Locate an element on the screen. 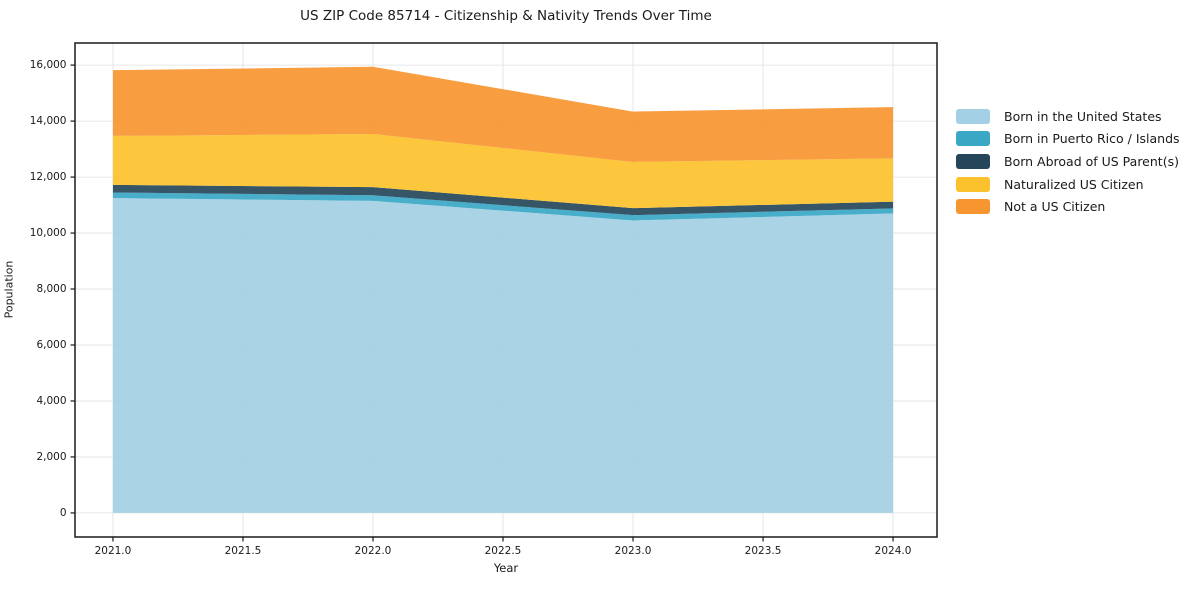 The width and height of the screenshot is (1189, 590). y-tick-label: 8,000 is located at coordinates (51, 289).